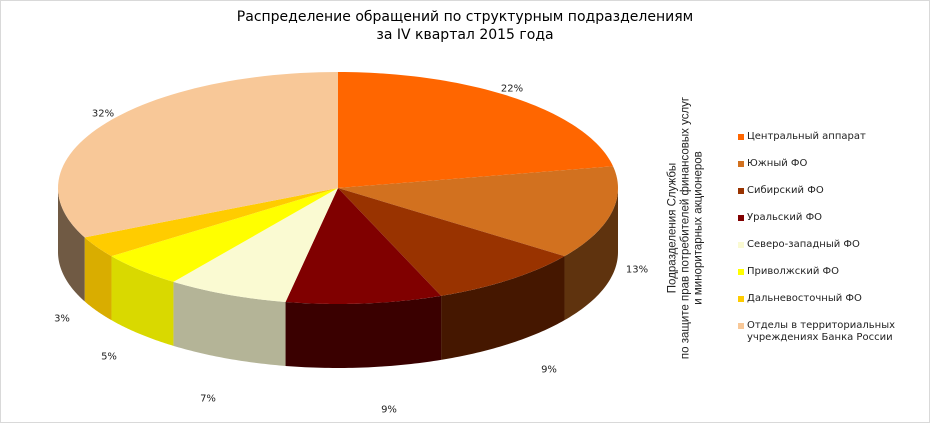  What do you see at coordinates (103, 114) in the screenshot?
I see `data-label: 32%` at bounding box center [103, 114].